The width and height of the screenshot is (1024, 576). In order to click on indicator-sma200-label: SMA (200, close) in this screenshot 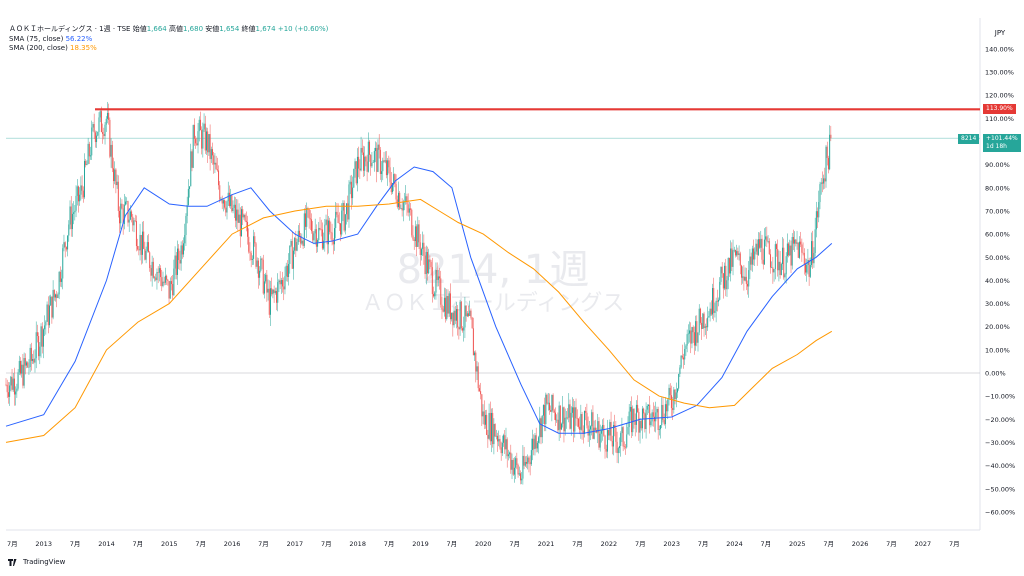, I will do `click(38, 48)`.